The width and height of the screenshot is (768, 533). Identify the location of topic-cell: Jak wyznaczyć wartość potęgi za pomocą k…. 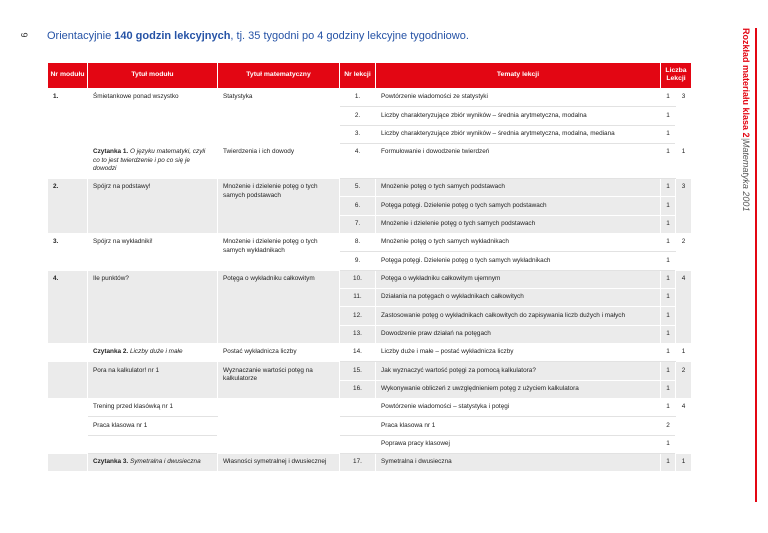
(518, 371).